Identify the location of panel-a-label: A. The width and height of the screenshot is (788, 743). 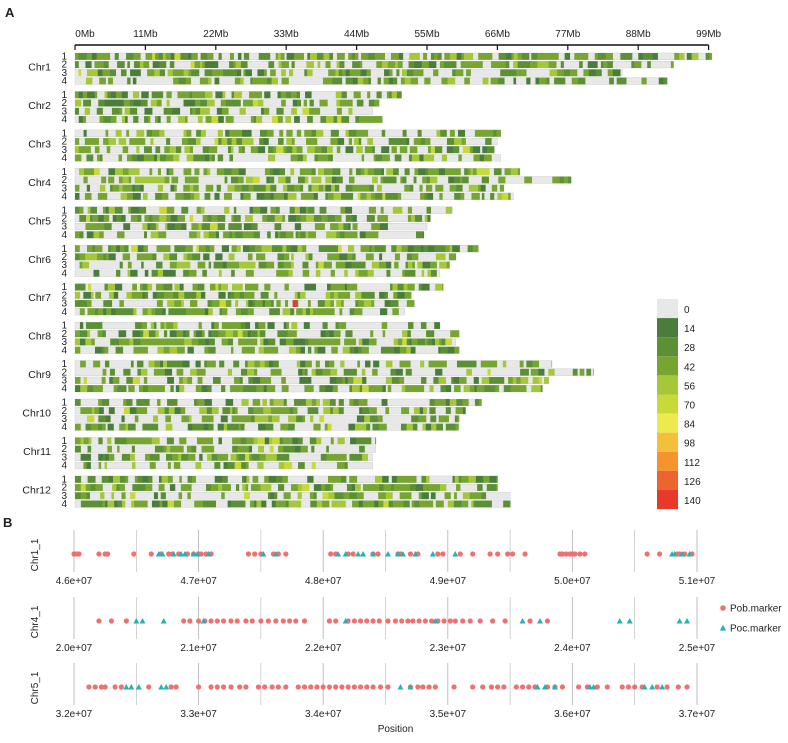
(10, 12).